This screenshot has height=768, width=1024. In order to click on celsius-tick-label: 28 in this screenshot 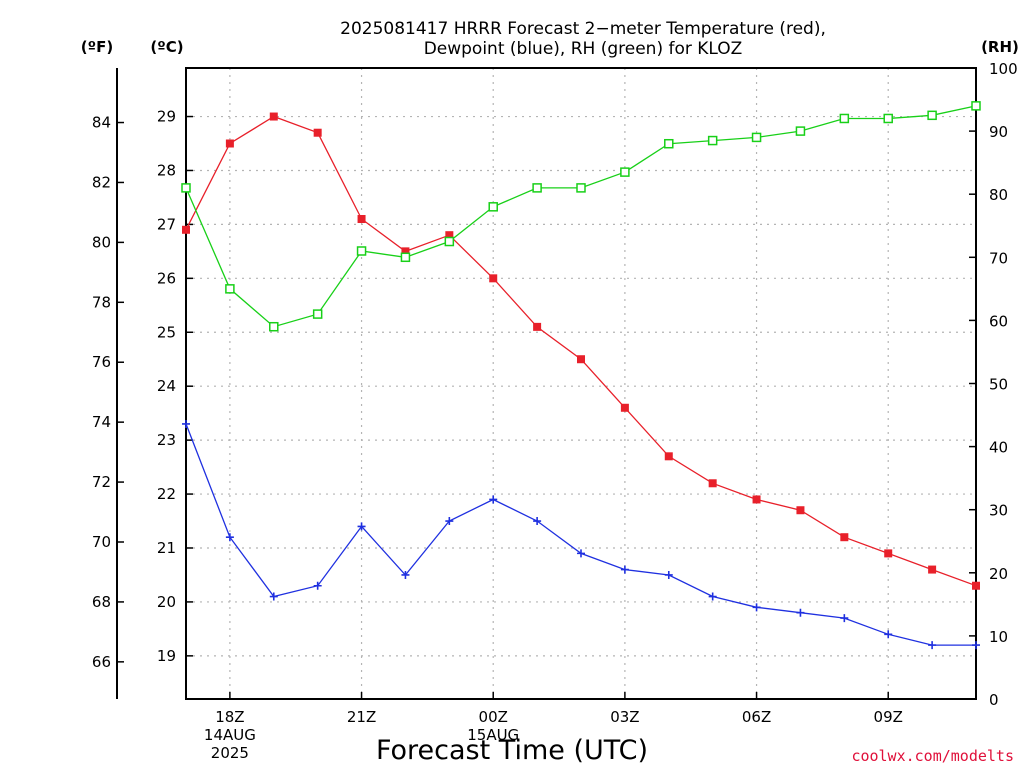, I will do `click(166, 170)`.